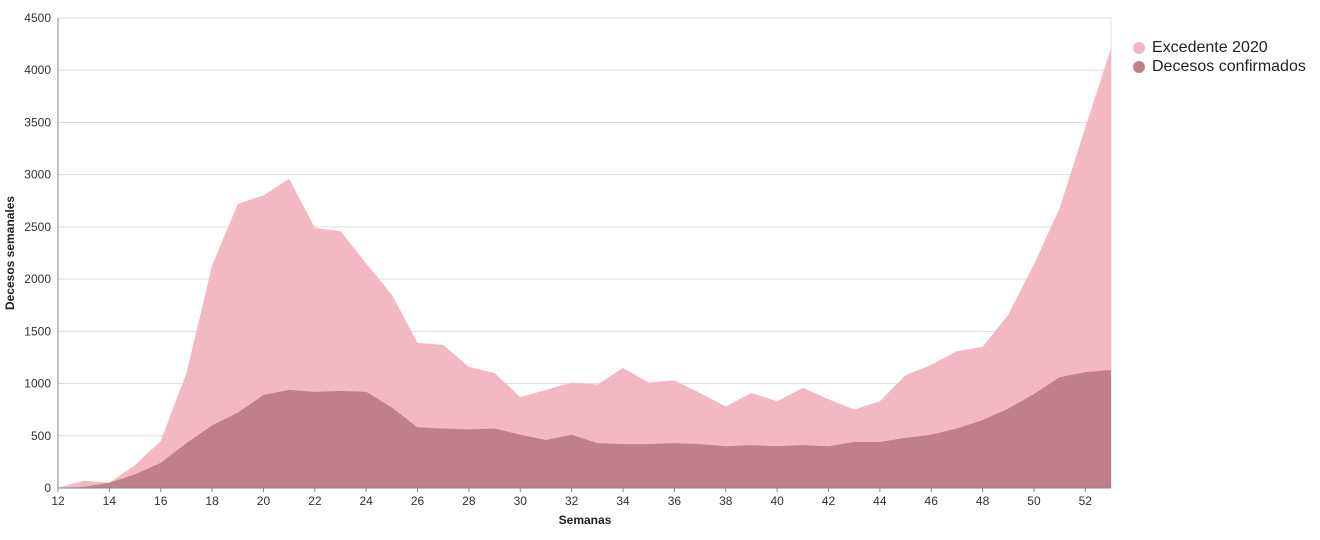  What do you see at coordinates (777, 501) in the screenshot?
I see `x-tick-label: 40` at bounding box center [777, 501].